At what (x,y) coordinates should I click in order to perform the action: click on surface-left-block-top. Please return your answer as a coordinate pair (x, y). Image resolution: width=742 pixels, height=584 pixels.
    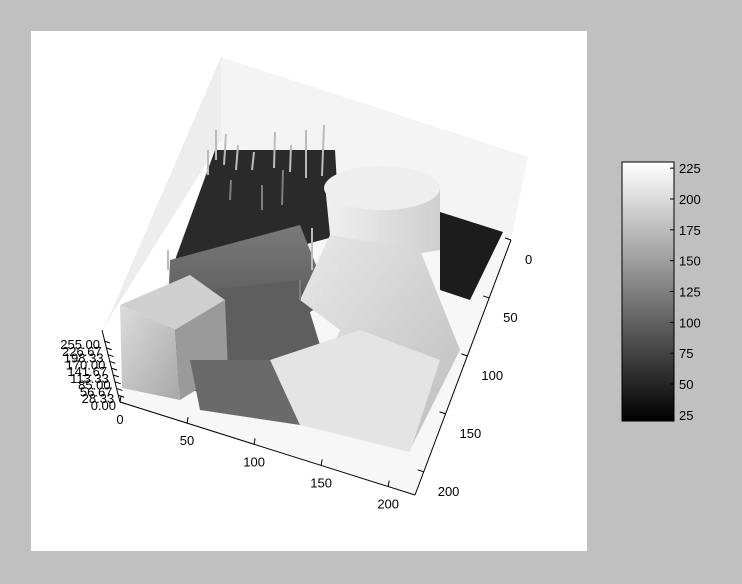
    Looking at the image, I should click on (172, 302).